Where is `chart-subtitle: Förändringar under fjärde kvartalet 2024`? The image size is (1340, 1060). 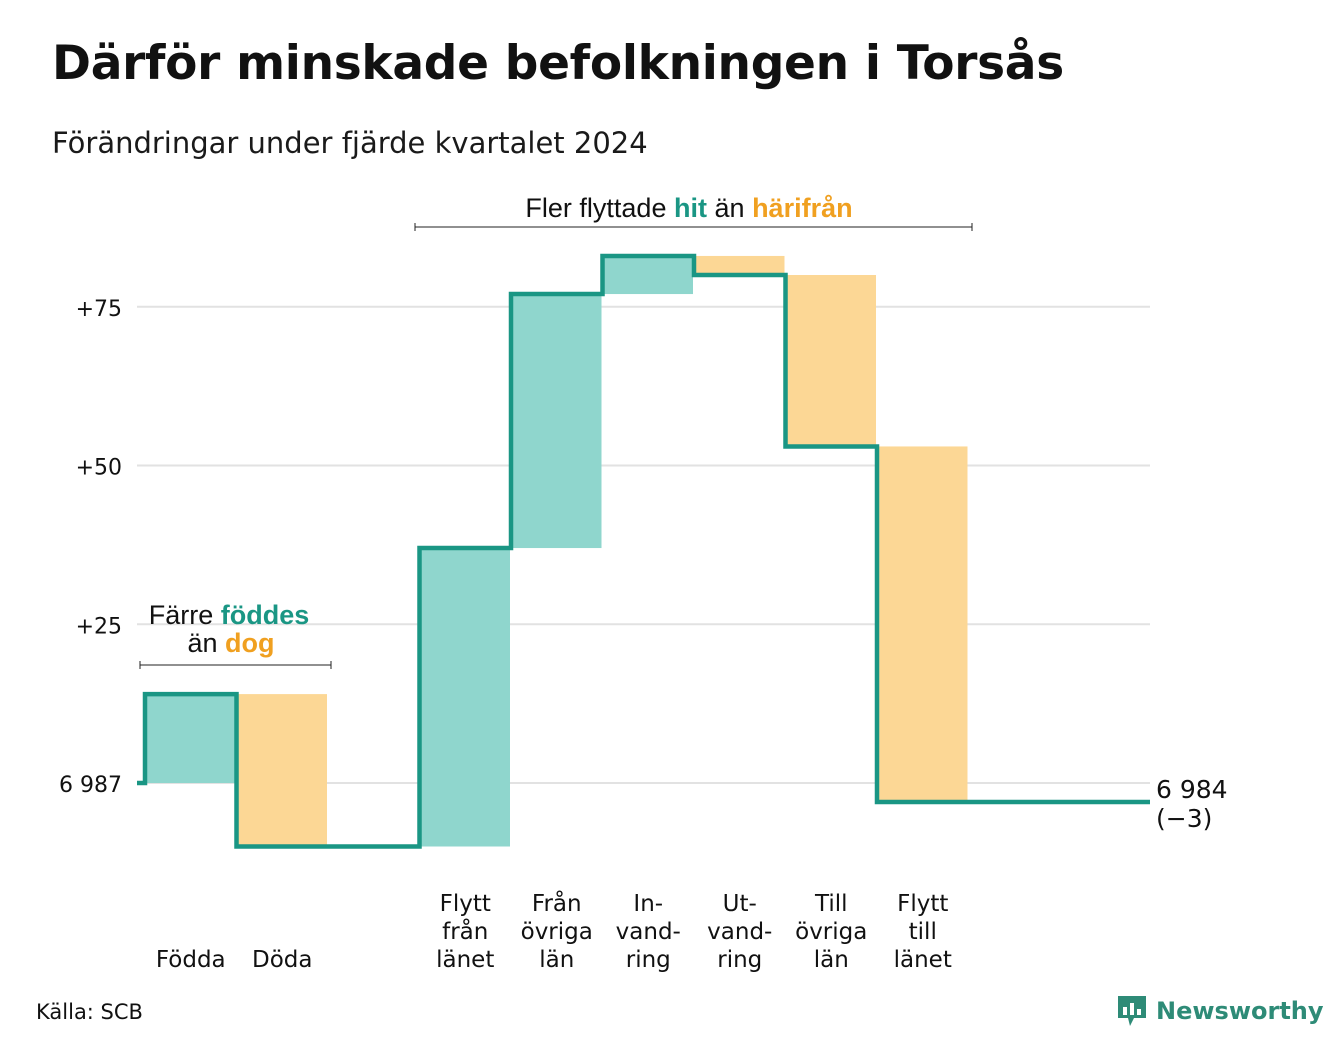
chart-subtitle: Förändringar under fjärde kvartalet 2024 is located at coordinates (350, 143).